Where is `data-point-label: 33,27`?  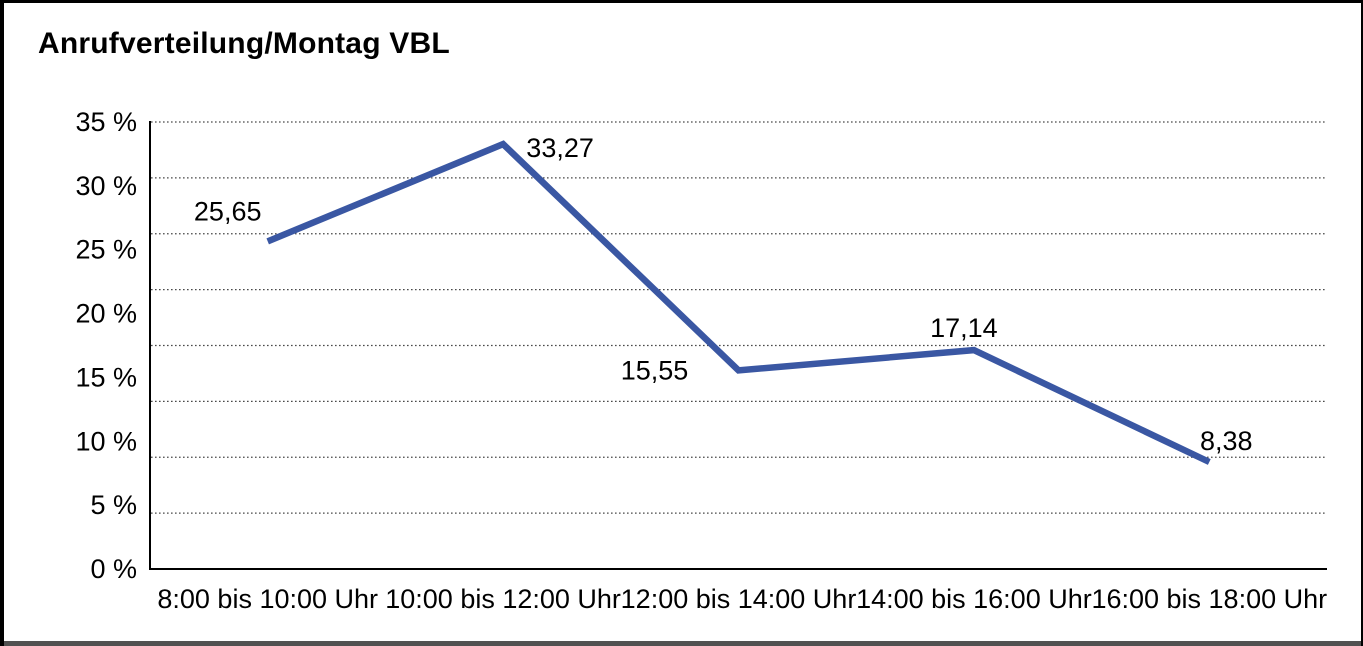 data-point-label: 33,27 is located at coordinates (560, 148).